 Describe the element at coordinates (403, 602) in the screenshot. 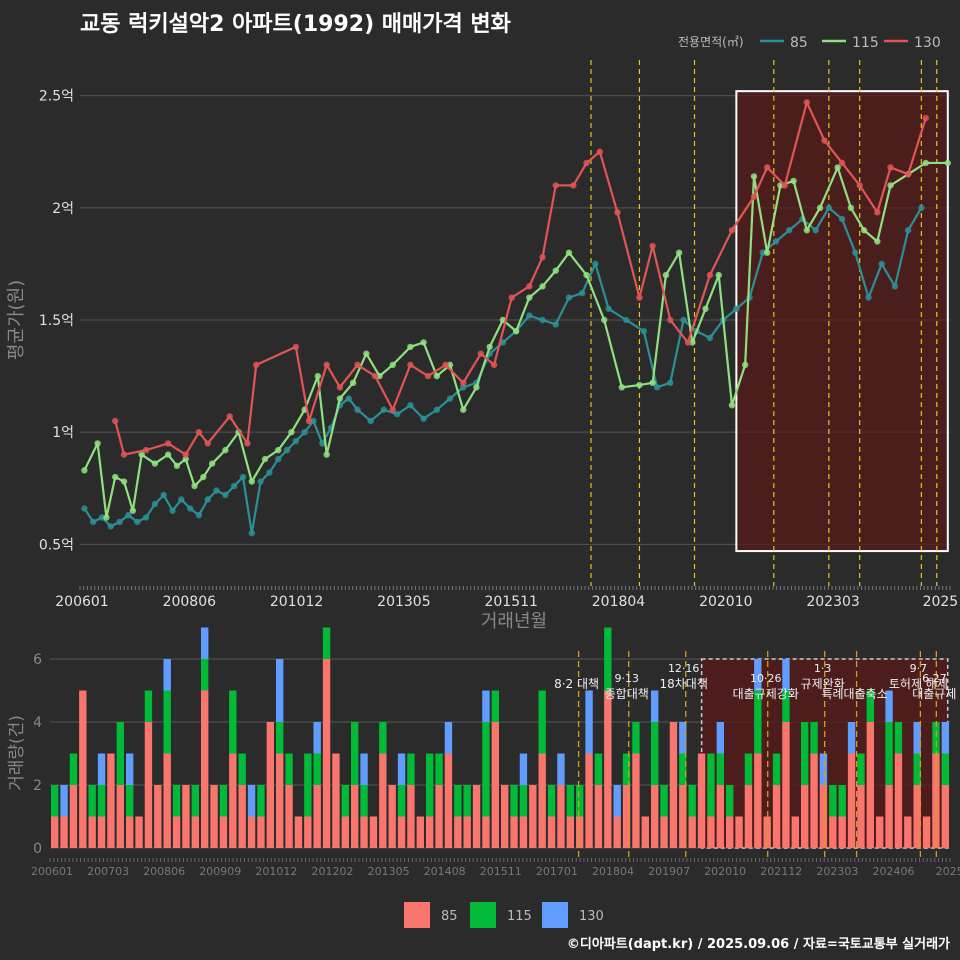

I see `price-x-tick-label: 201305` at that location.